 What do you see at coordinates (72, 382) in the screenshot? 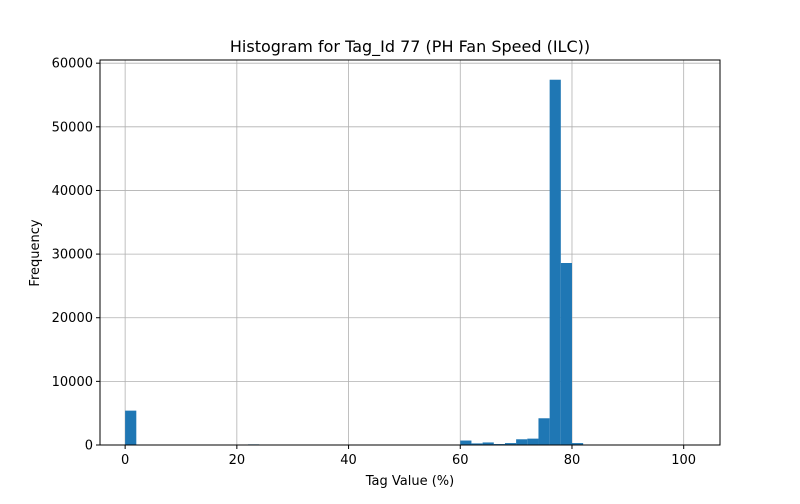
I see `y-tick-label: 10000` at bounding box center [72, 382].